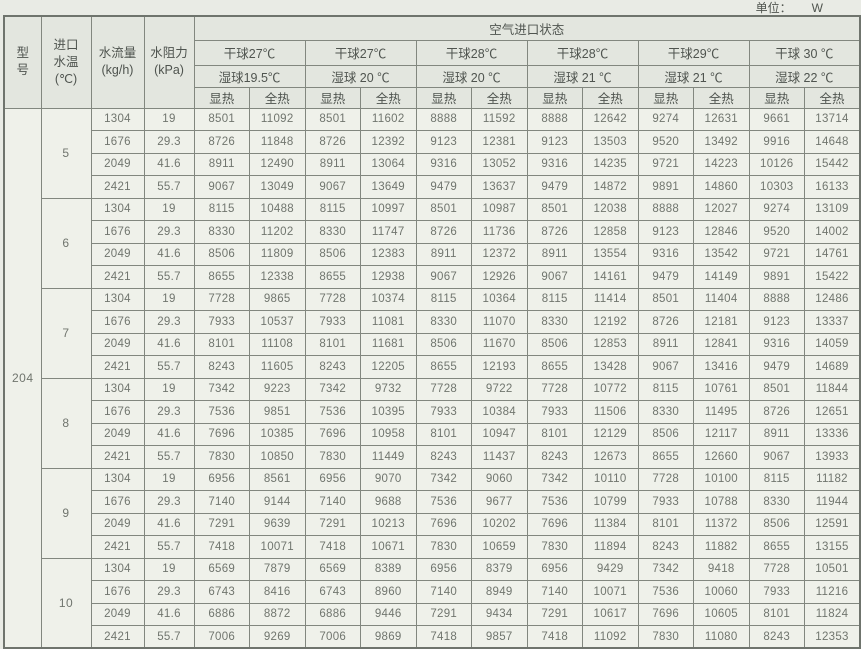  Describe the element at coordinates (388, 569) in the screenshot. I see `total-heat-cell: 8389` at that location.